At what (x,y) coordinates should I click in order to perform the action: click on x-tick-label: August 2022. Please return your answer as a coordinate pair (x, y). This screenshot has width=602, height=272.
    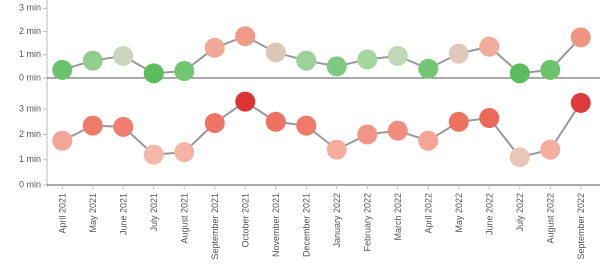
    Looking at the image, I should click on (551, 218).